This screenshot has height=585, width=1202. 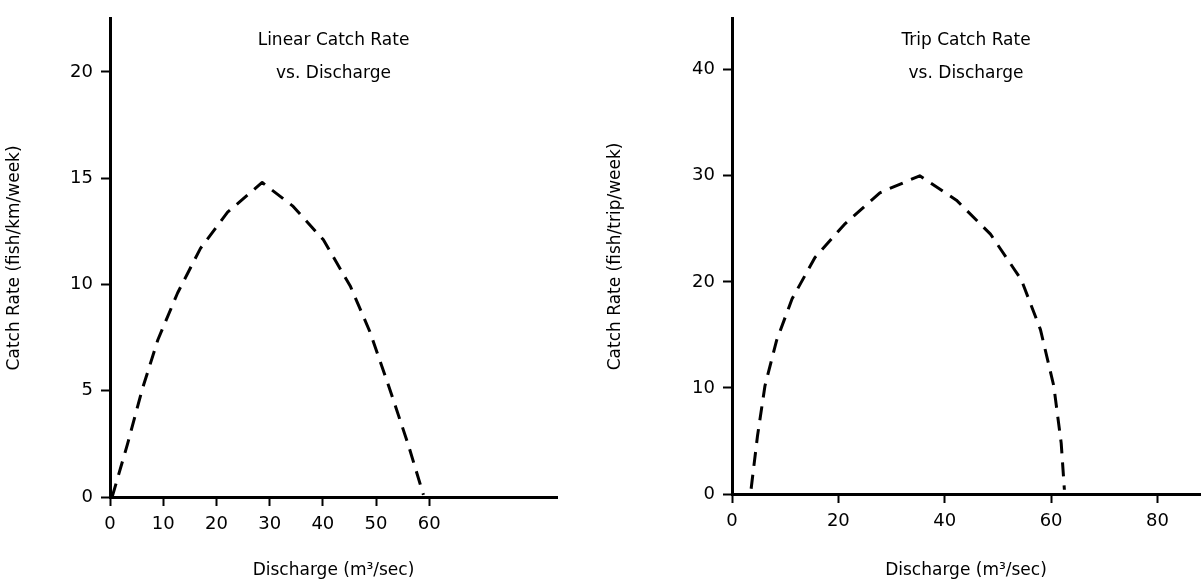 What do you see at coordinates (907, 333) in the screenshot?
I see `line-series` at bounding box center [907, 333].